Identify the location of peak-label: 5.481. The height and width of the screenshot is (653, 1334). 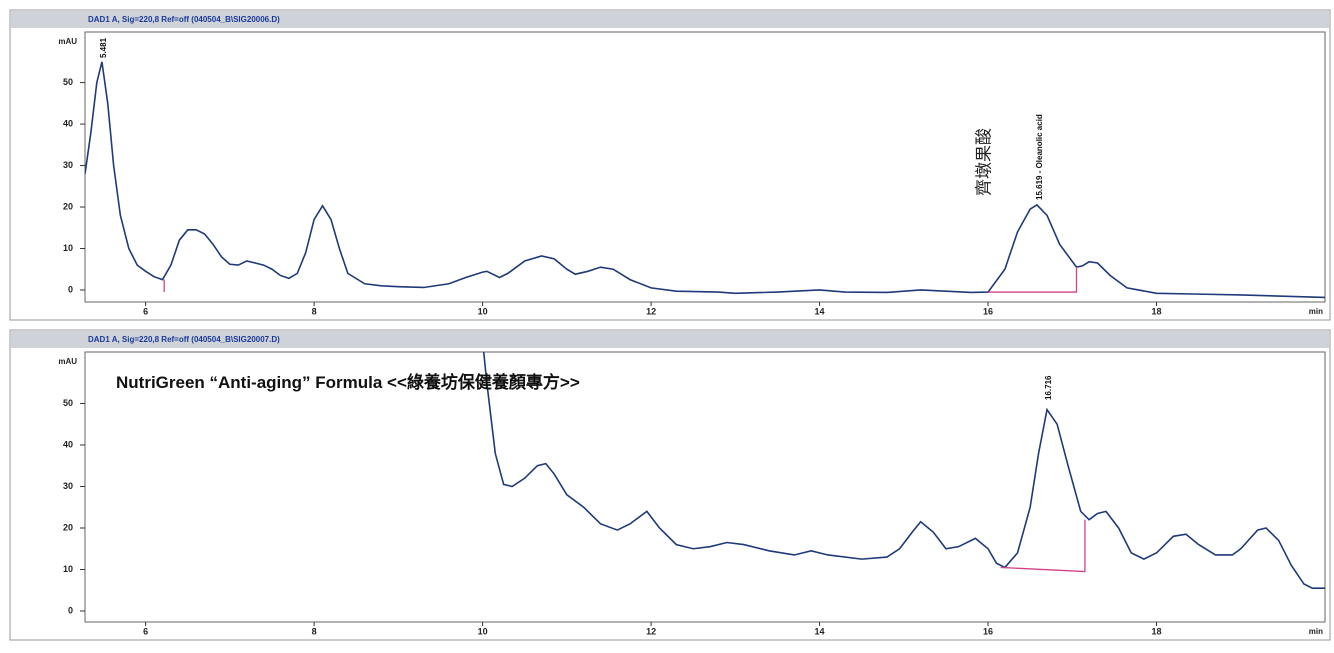
(103, 47).